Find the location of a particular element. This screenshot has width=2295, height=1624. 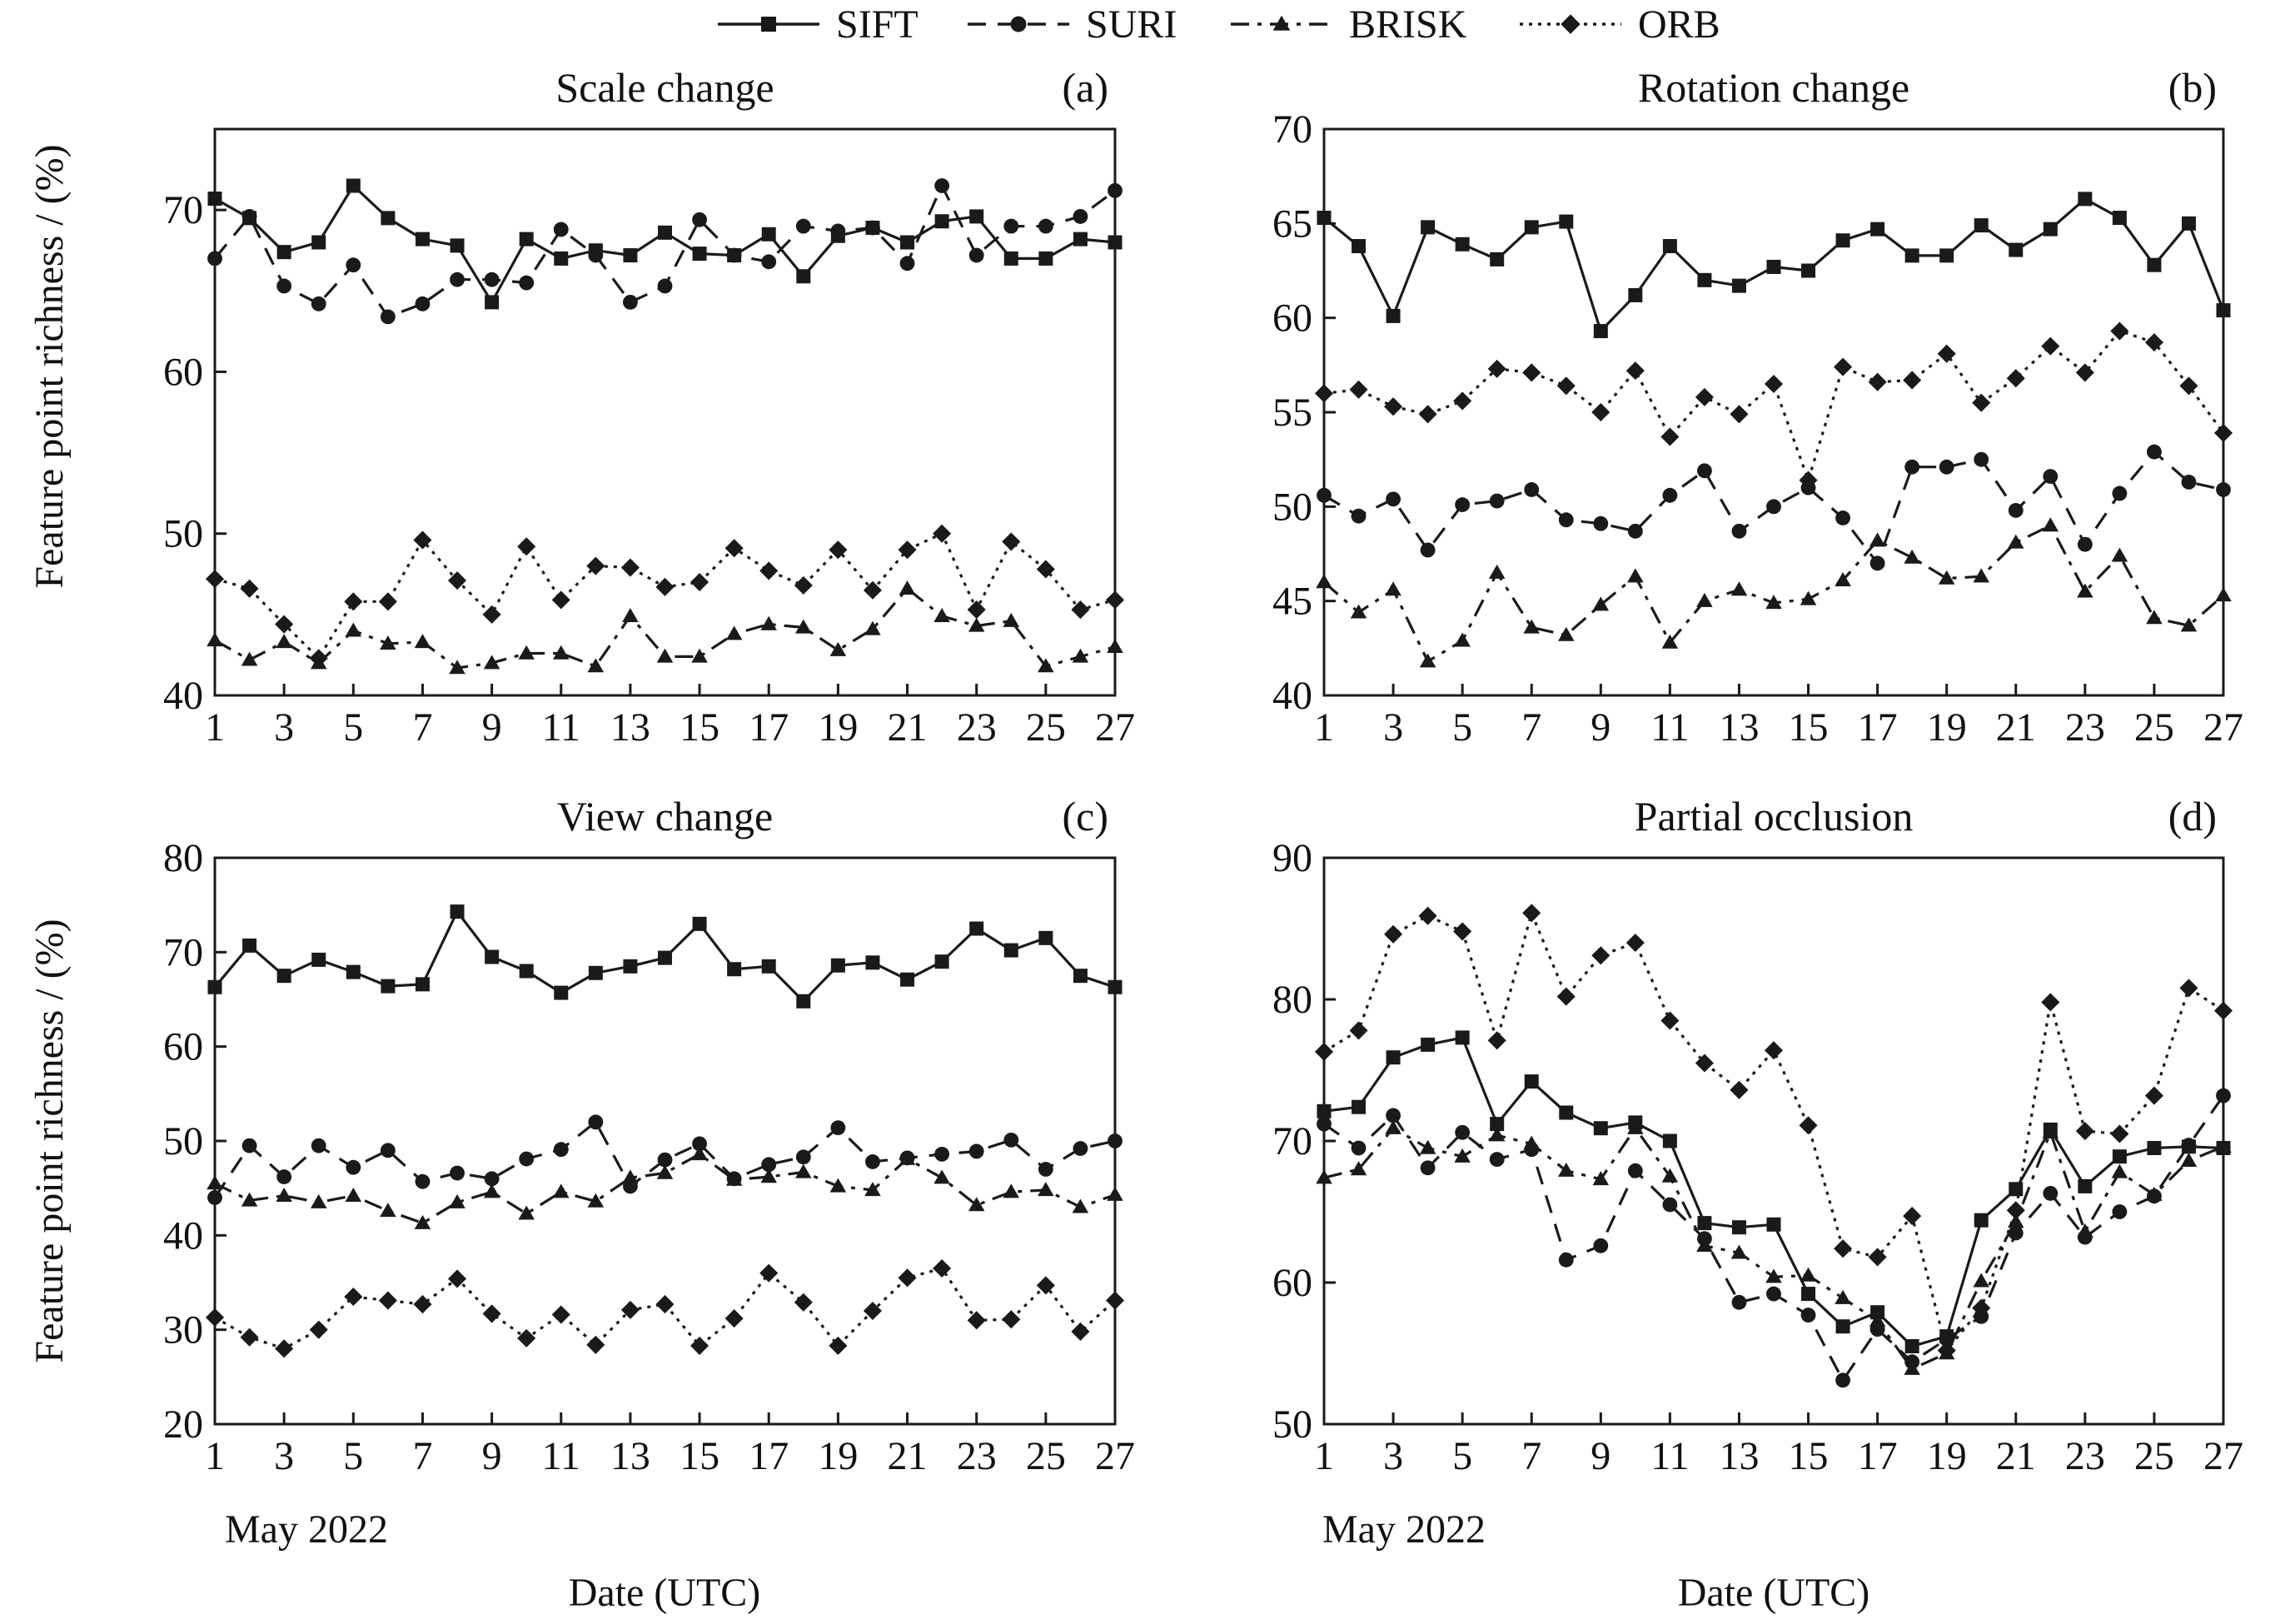

panel-title: Rotation change is located at coordinates (1774, 87).